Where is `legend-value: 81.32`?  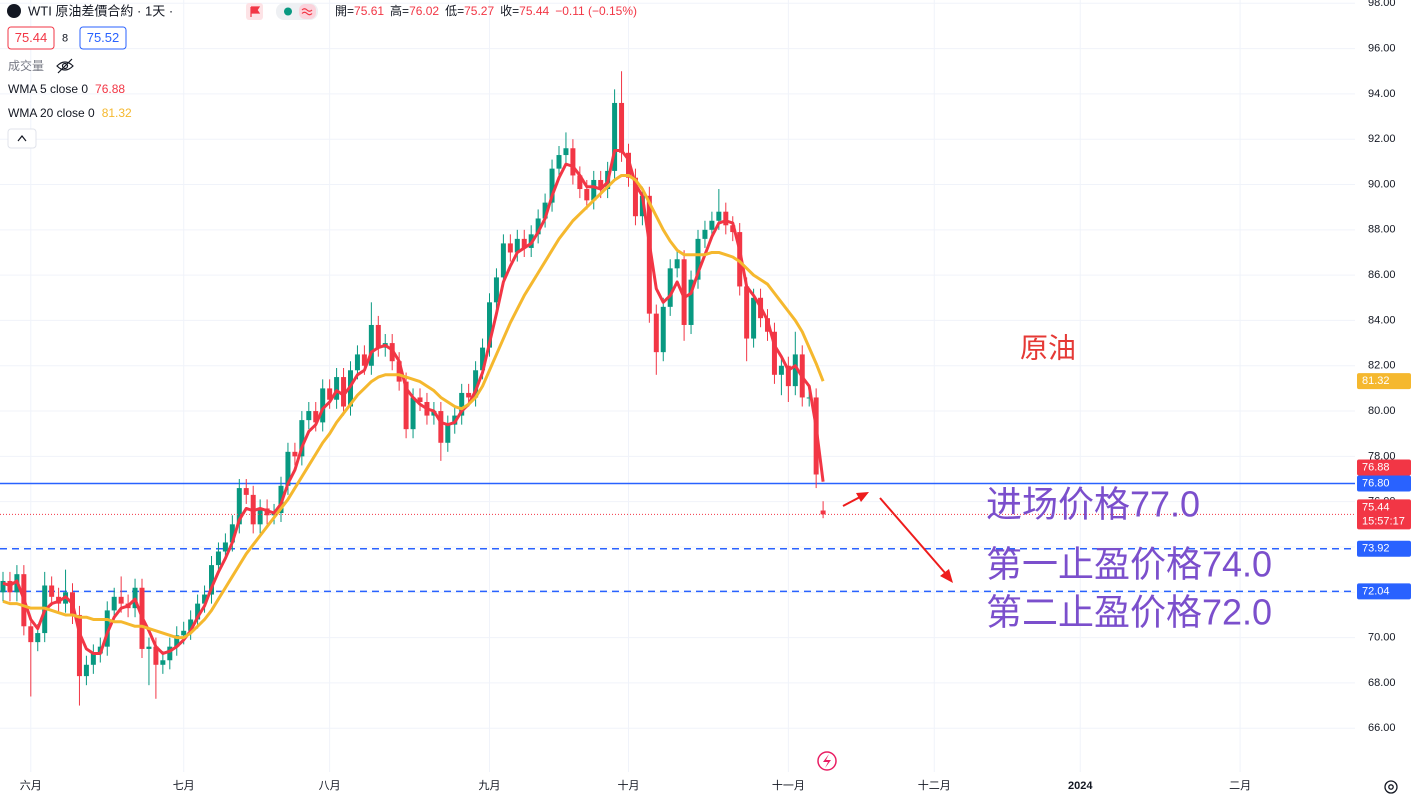 legend-value: 81.32 is located at coordinates (117, 113).